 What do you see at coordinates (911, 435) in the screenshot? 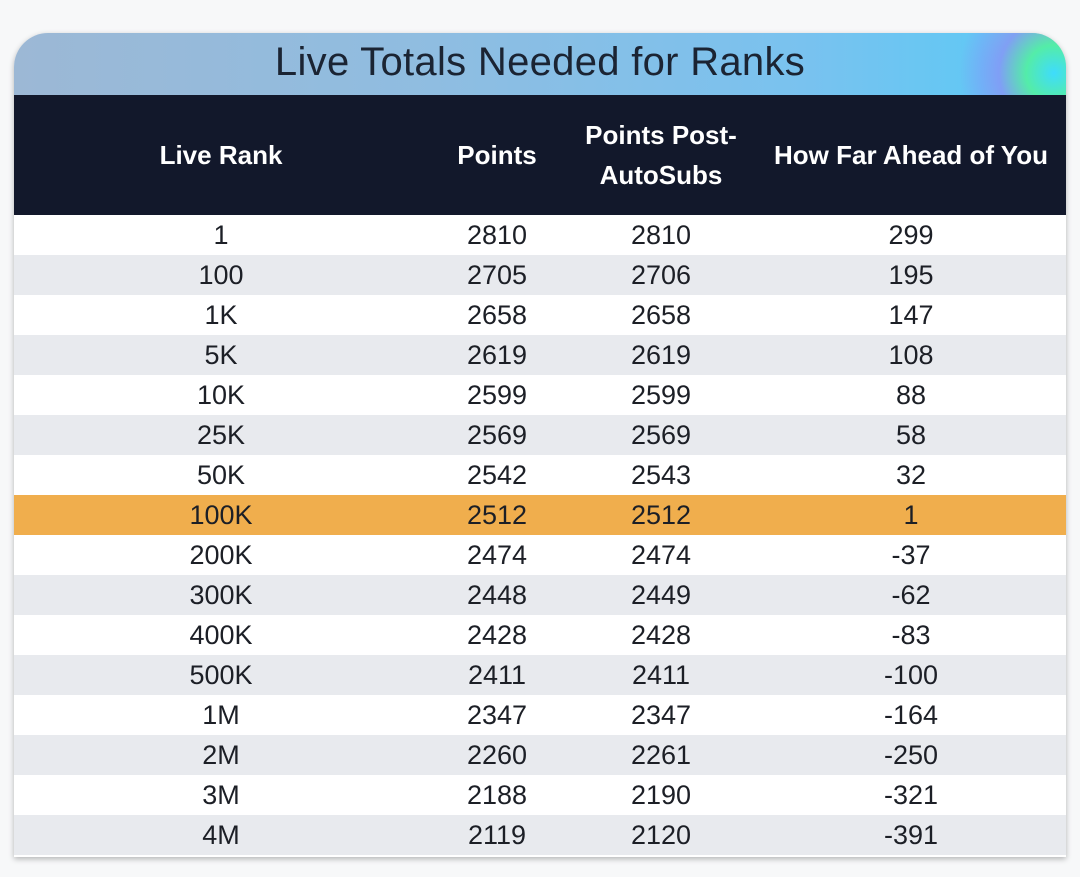
I see `cell-how-far-ahead: 58` at bounding box center [911, 435].